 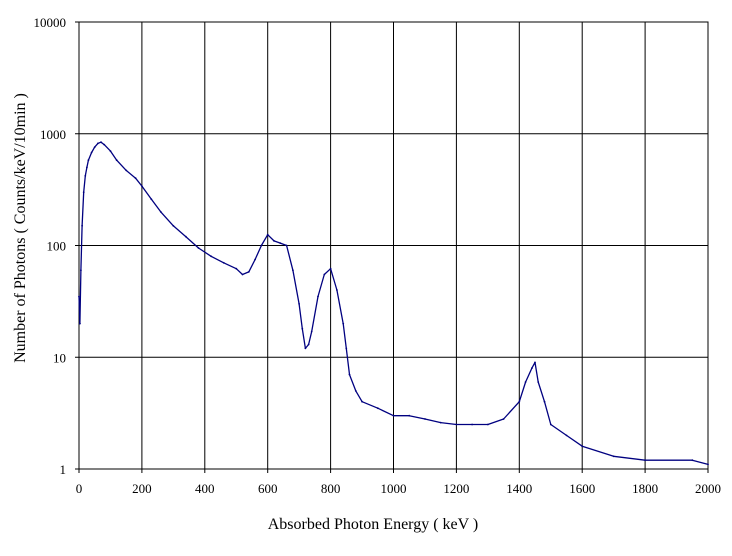 I want to click on y-tick-labels: 1 10 100 1000 10000, so click(x=50, y=246).